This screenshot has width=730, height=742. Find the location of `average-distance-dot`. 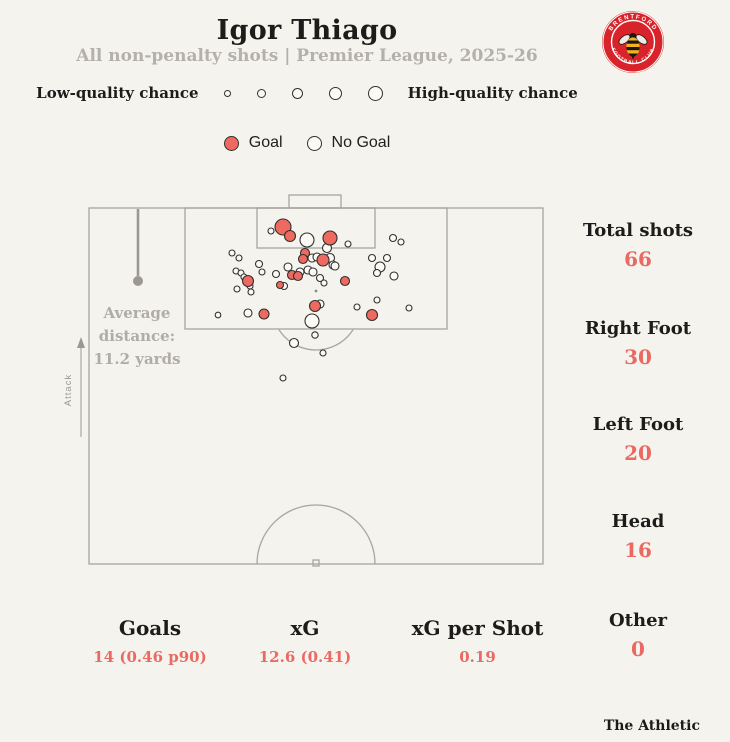

average-distance-dot is located at coordinates (138, 281).